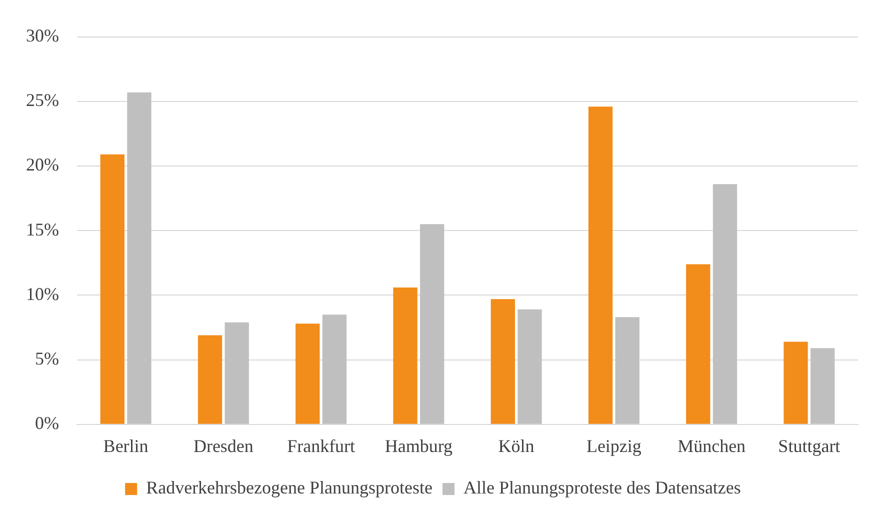  I want to click on x-tick-label: Leipzig, so click(614, 446).